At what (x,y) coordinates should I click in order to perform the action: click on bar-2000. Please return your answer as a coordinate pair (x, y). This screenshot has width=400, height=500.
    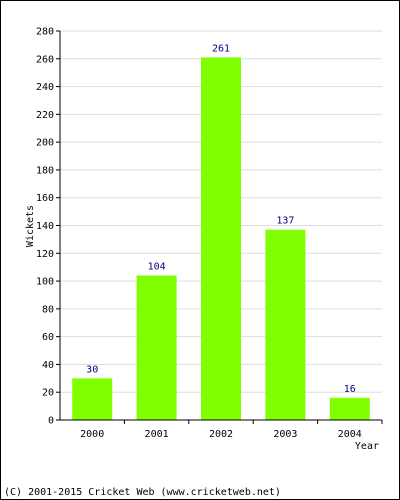
    Looking at the image, I should click on (92, 399).